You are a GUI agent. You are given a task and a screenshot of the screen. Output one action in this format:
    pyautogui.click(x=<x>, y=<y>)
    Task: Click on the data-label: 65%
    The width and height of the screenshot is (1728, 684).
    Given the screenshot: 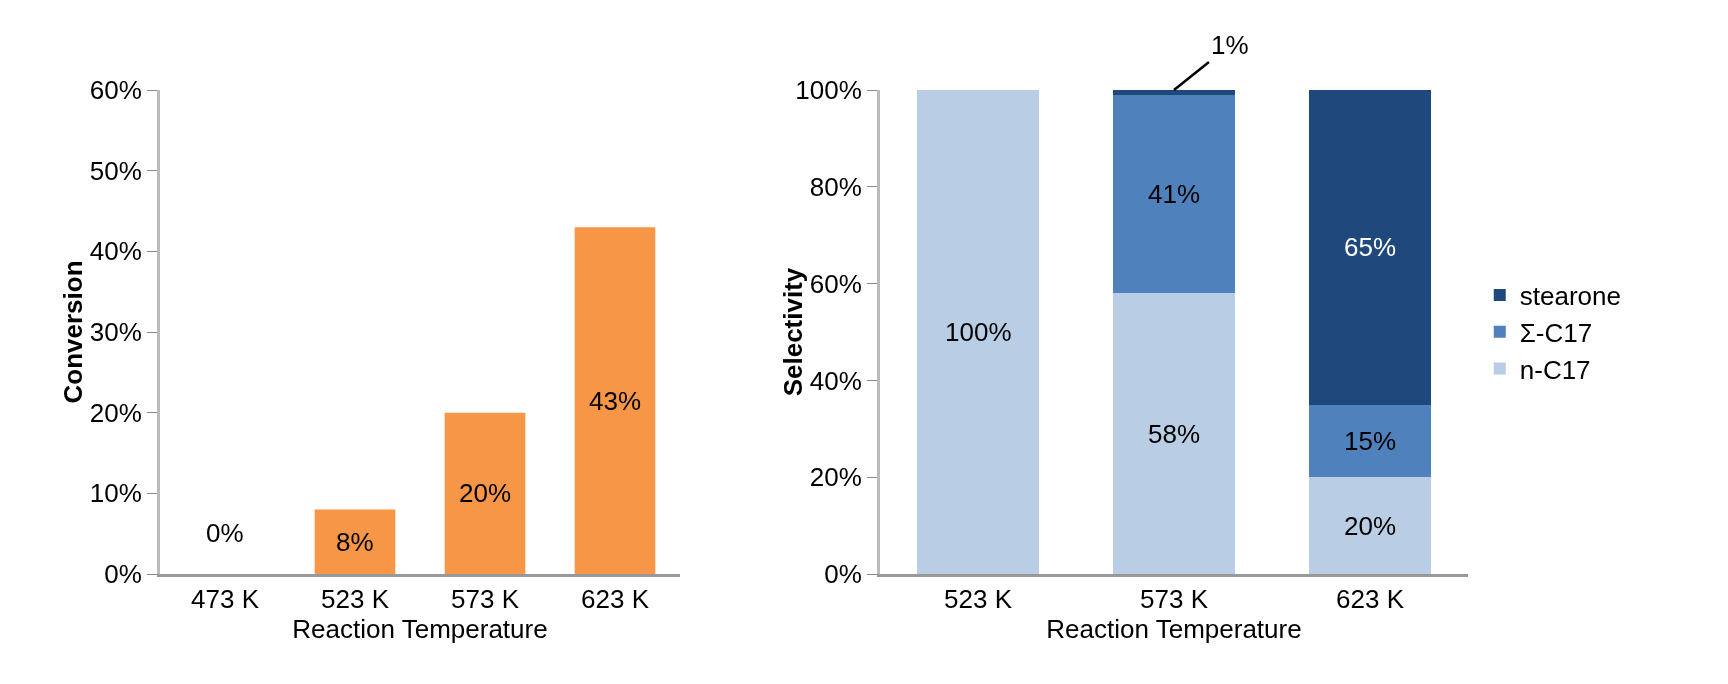 What is the action you would take?
    pyautogui.click(x=1370, y=247)
    